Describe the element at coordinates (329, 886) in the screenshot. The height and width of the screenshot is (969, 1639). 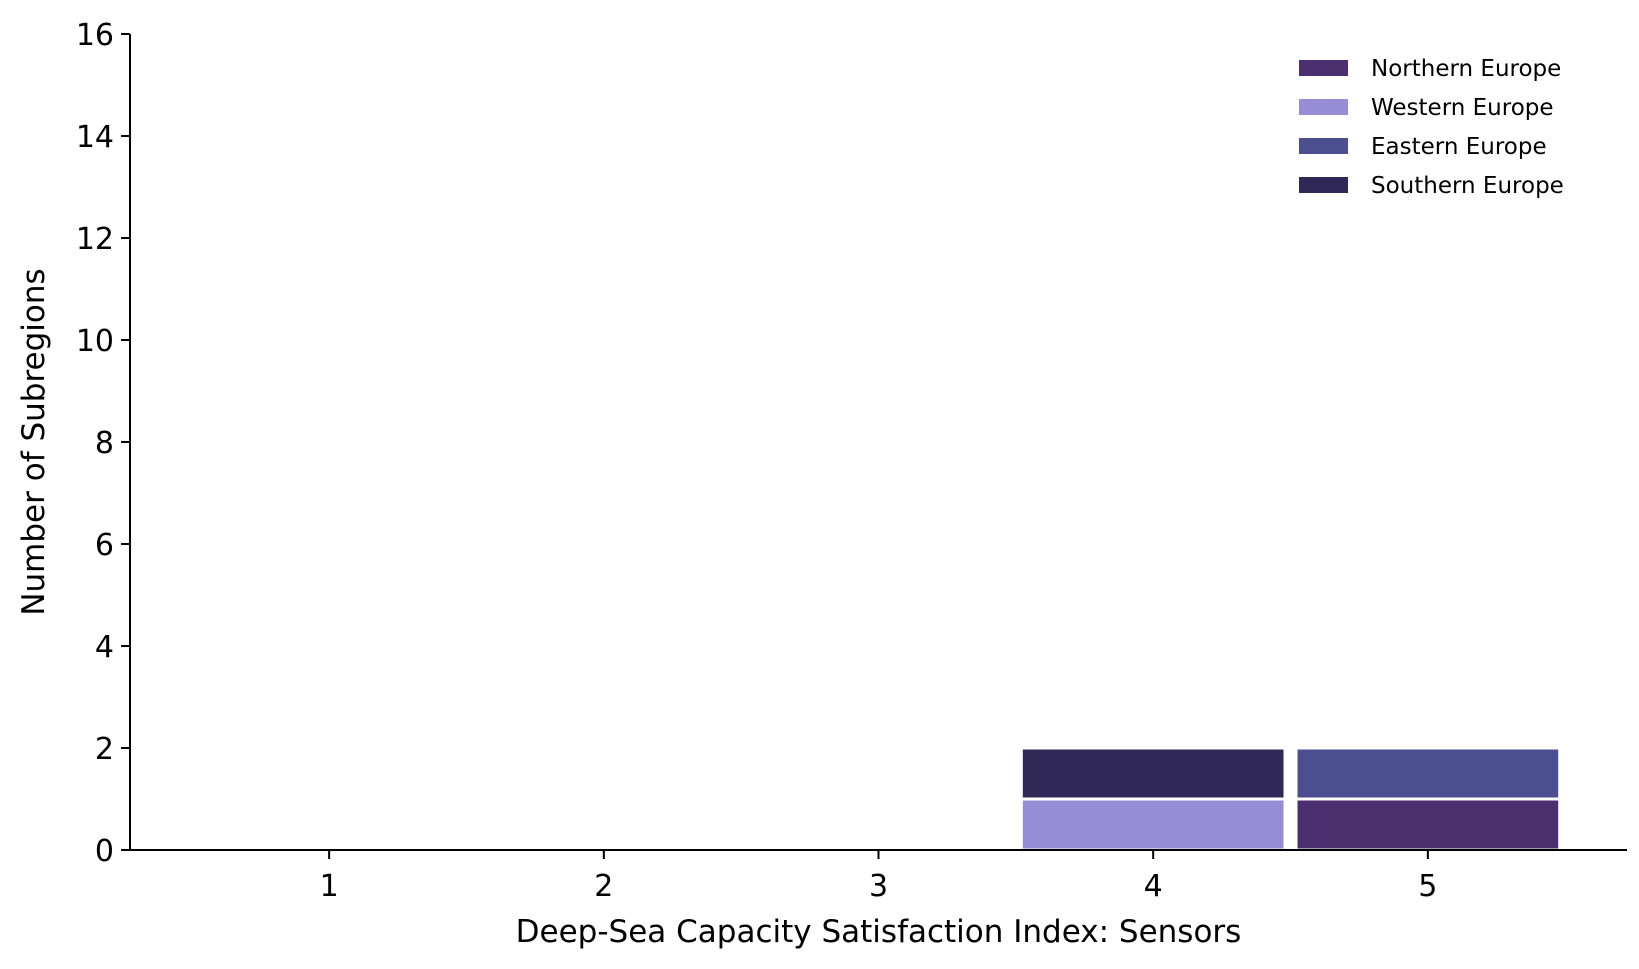
I see `x-tick-label: 1` at that location.